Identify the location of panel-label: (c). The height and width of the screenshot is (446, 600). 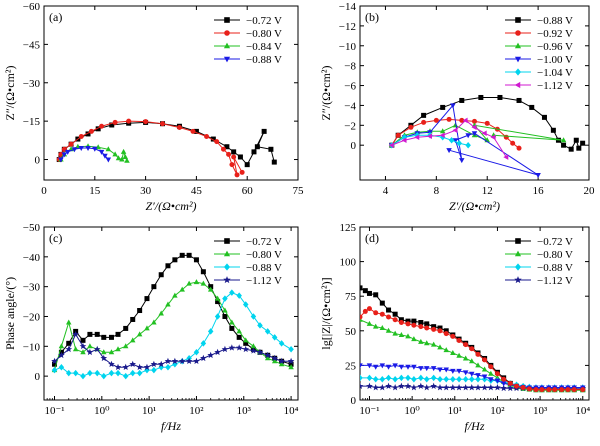
(55, 238).